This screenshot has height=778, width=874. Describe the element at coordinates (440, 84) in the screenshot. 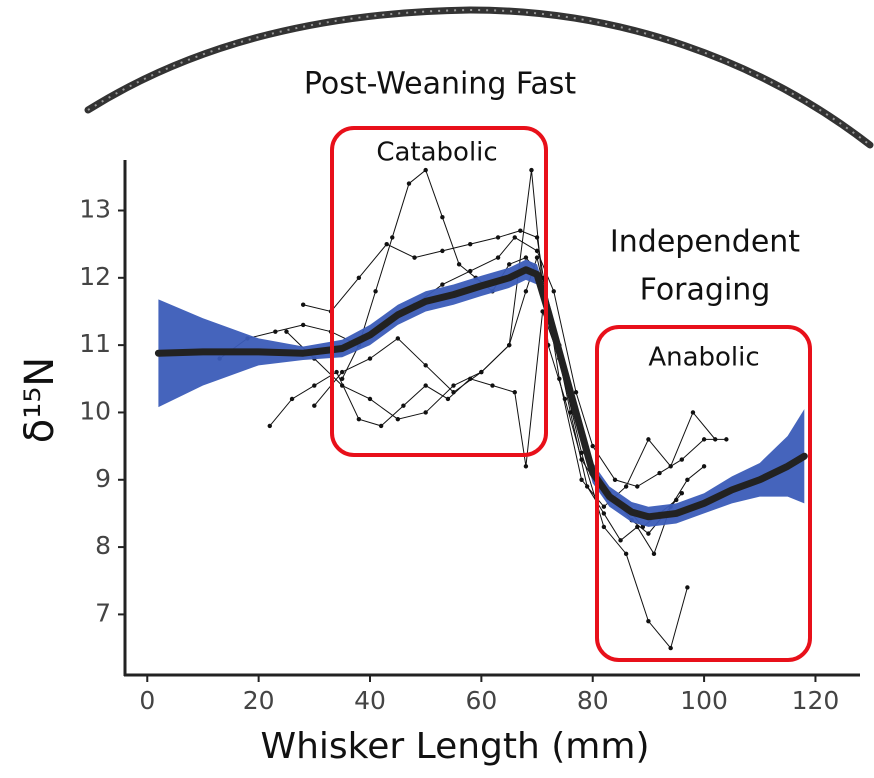

I see `annotation: Post-Weaning Fast` at that location.